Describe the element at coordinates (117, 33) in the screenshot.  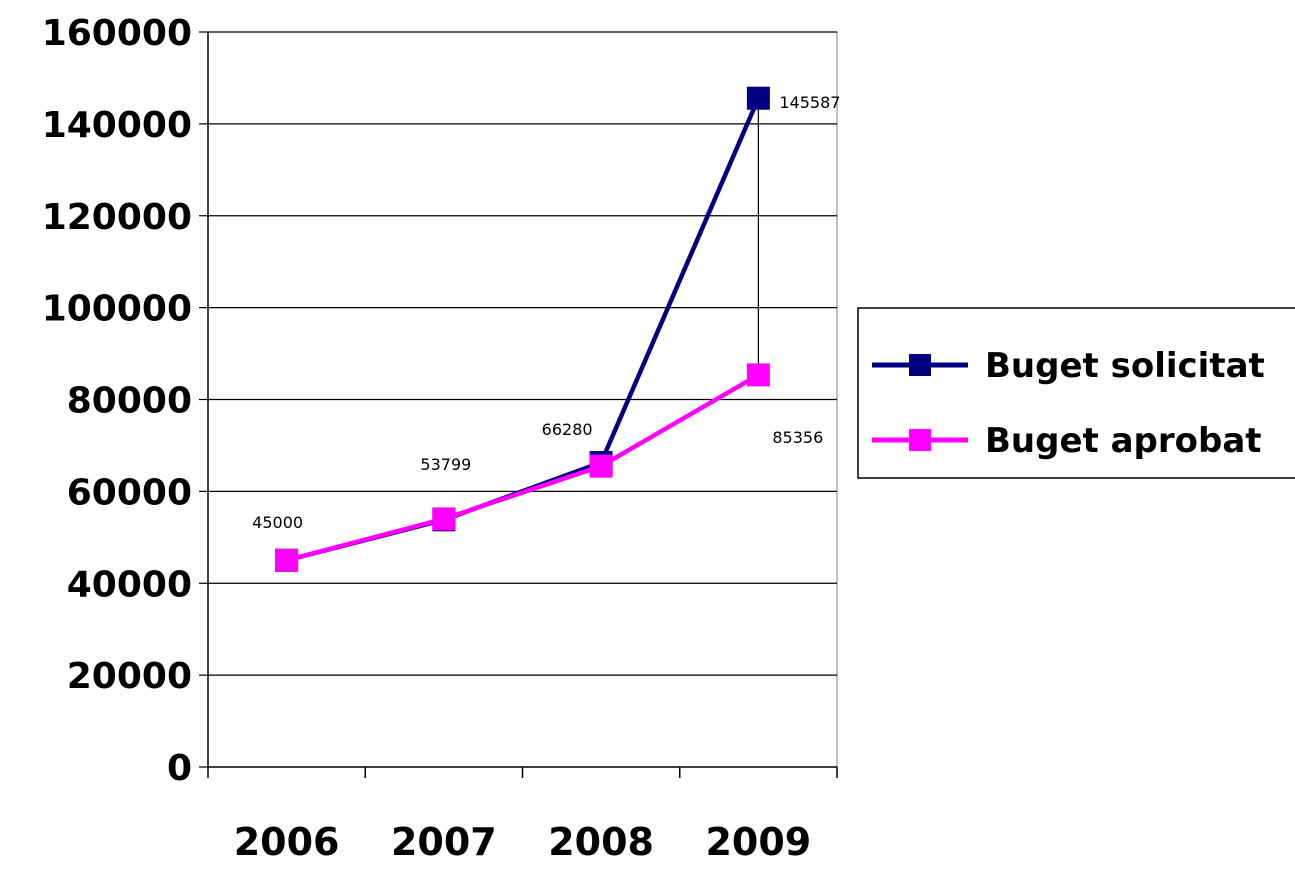
I see `y-tick-label: 160000` at that location.